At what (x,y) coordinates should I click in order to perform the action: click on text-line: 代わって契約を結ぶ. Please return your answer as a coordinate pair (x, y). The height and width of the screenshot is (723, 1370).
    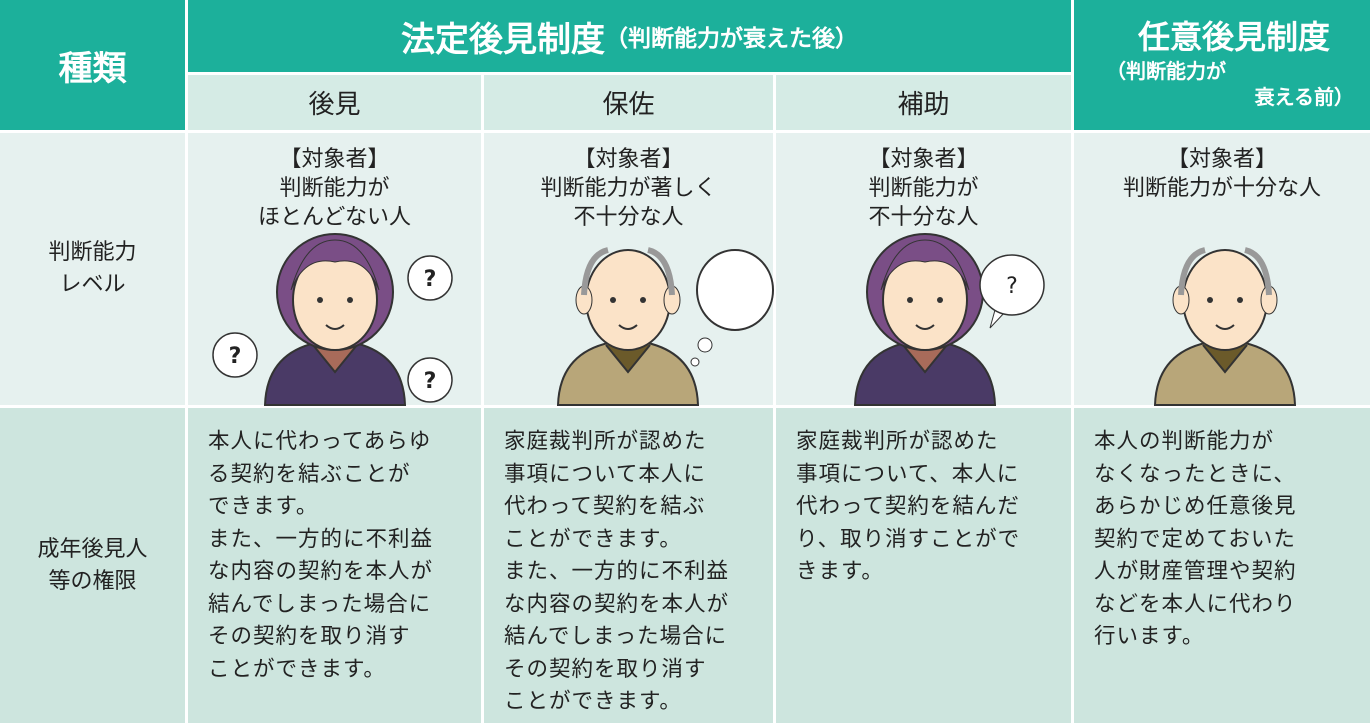
    Looking at the image, I should click on (605, 506).